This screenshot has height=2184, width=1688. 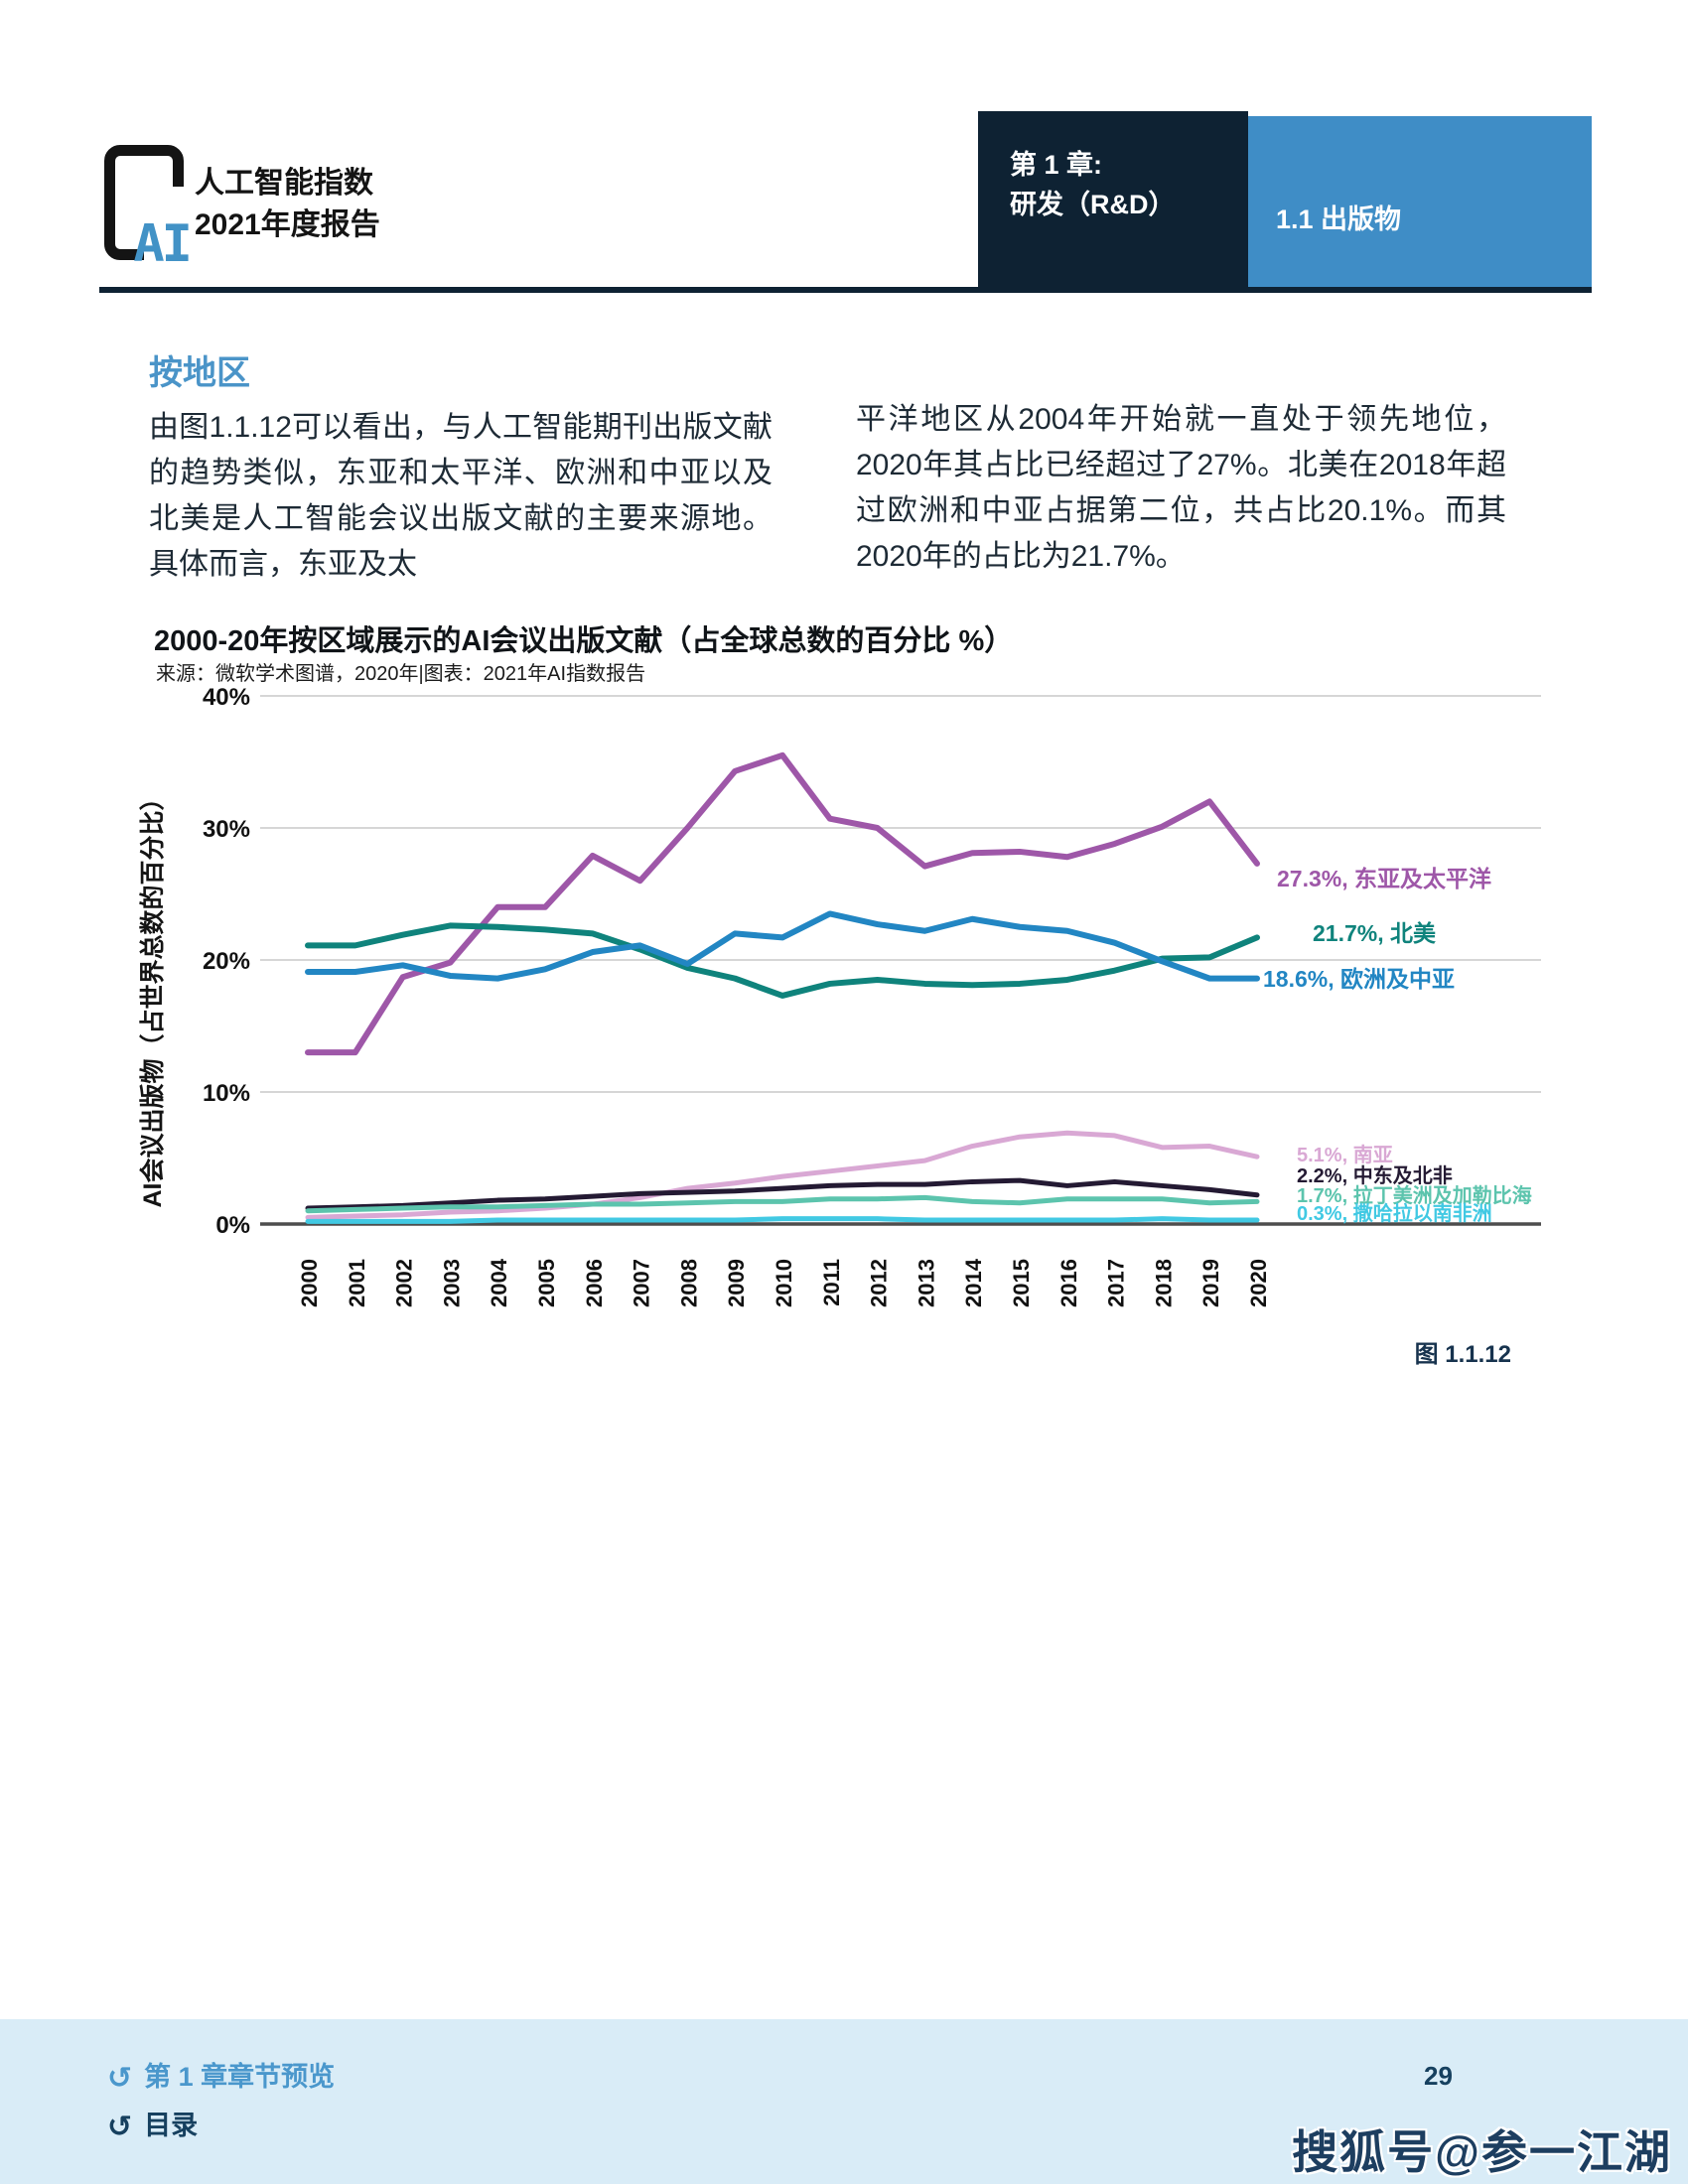 I want to click on chart-line-南亚, so click(x=782, y=1175).